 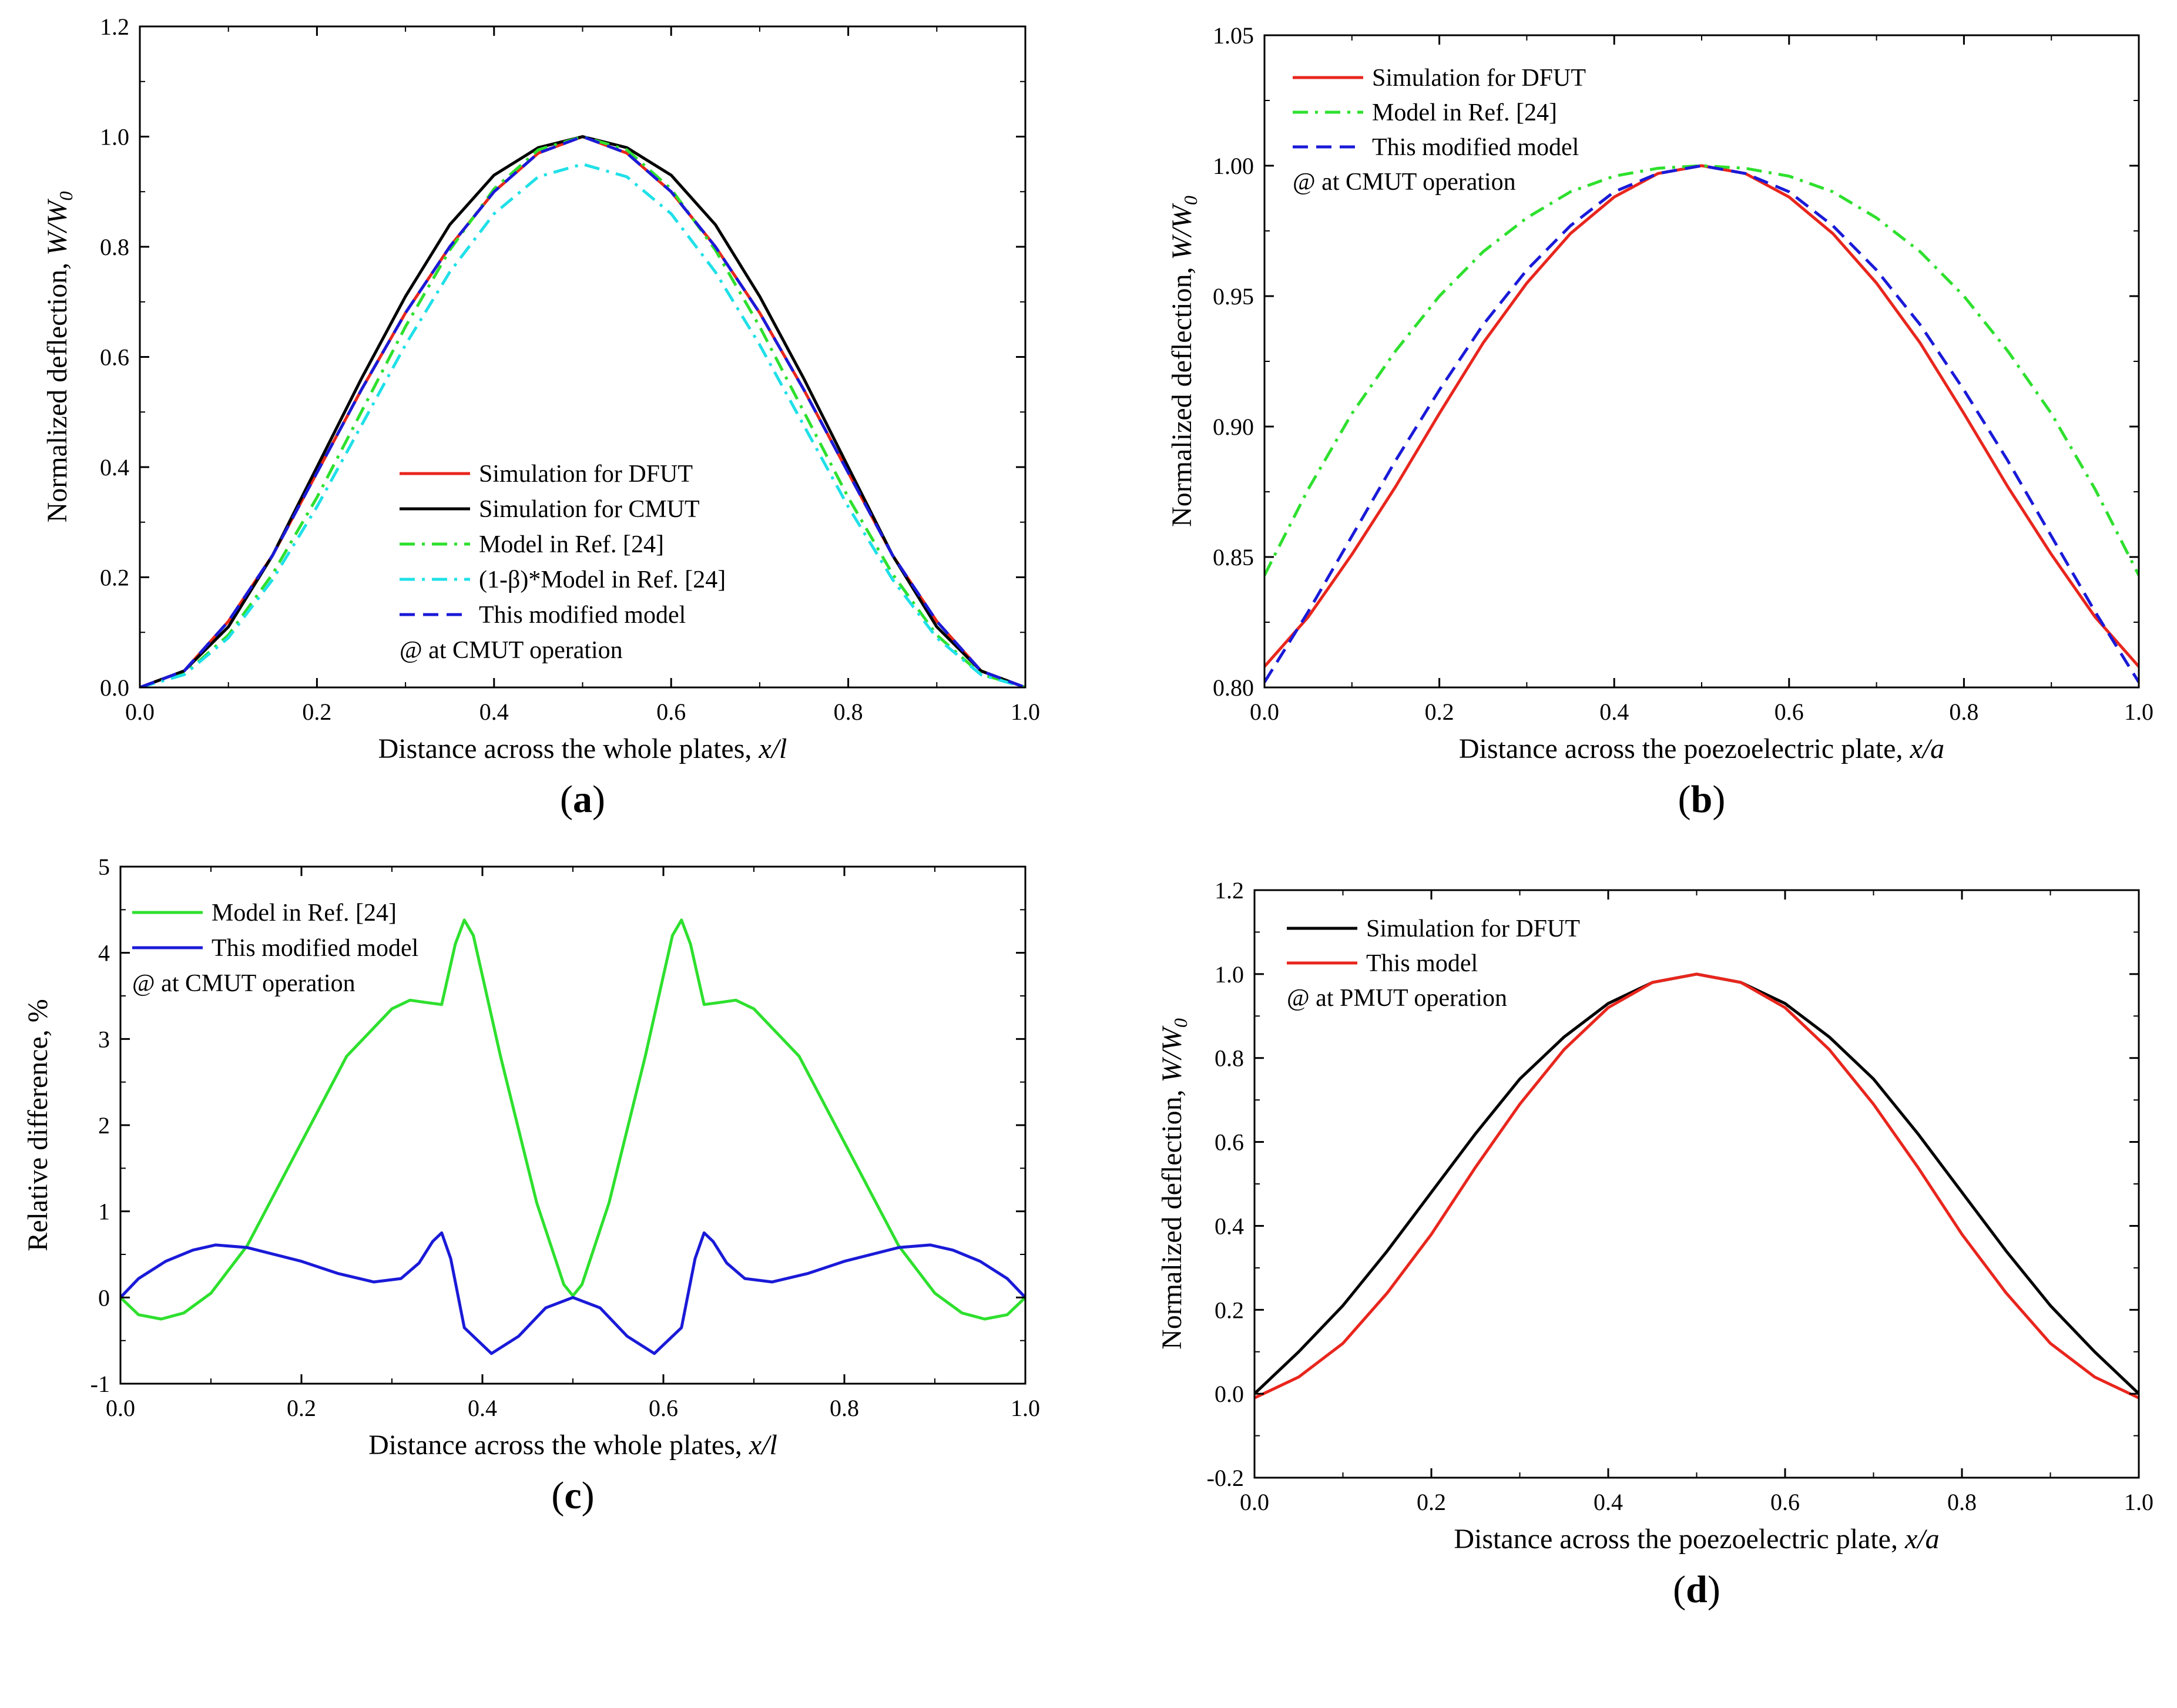 What do you see at coordinates (1233, 427) in the screenshot?
I see `y-tick-label: 0.90` at bounding box center [1233, 427].